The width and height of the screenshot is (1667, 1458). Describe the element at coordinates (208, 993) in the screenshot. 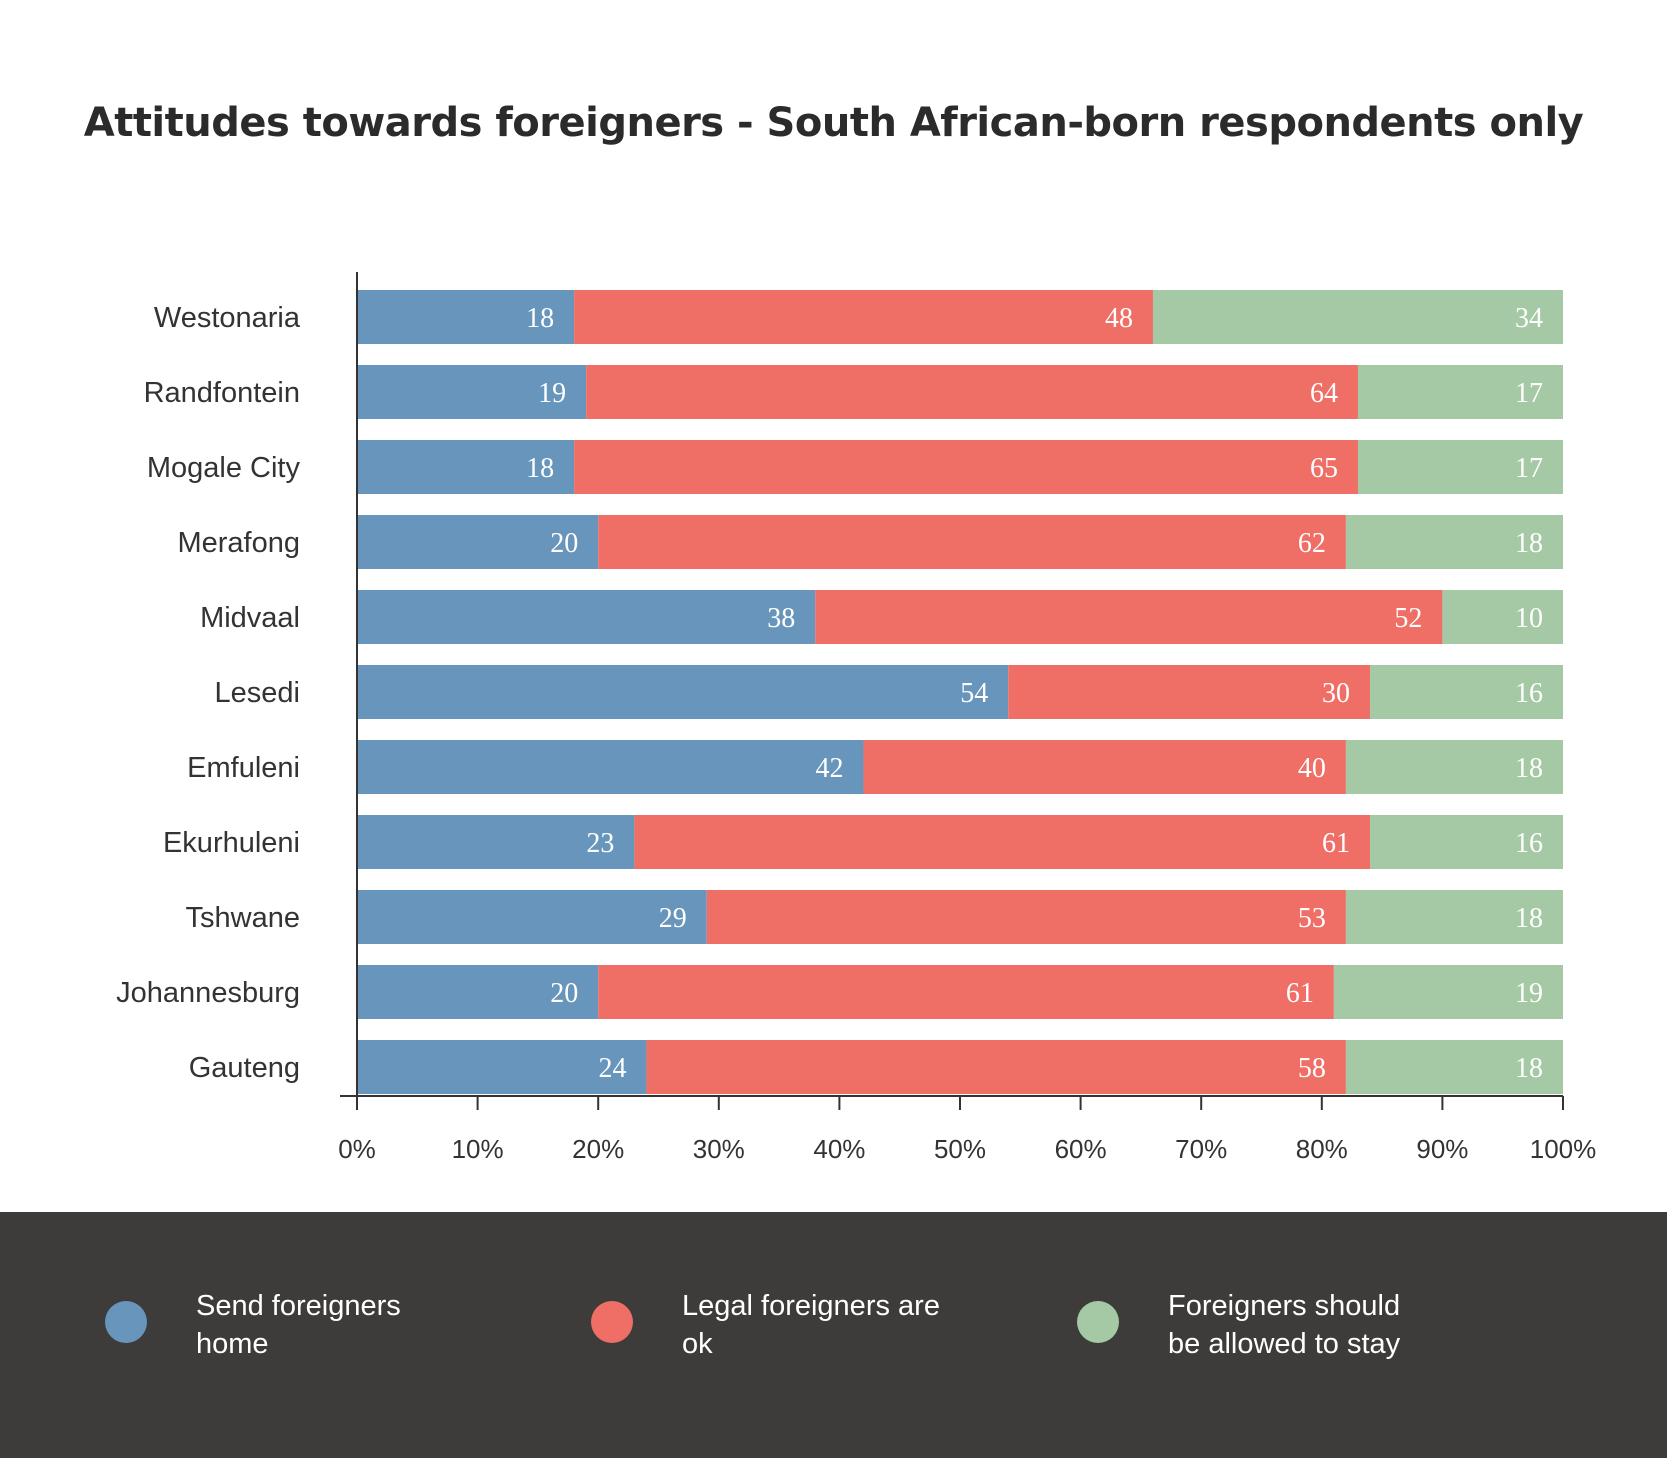

I see `category-label-johannesburg: Johannesburg` at that location.